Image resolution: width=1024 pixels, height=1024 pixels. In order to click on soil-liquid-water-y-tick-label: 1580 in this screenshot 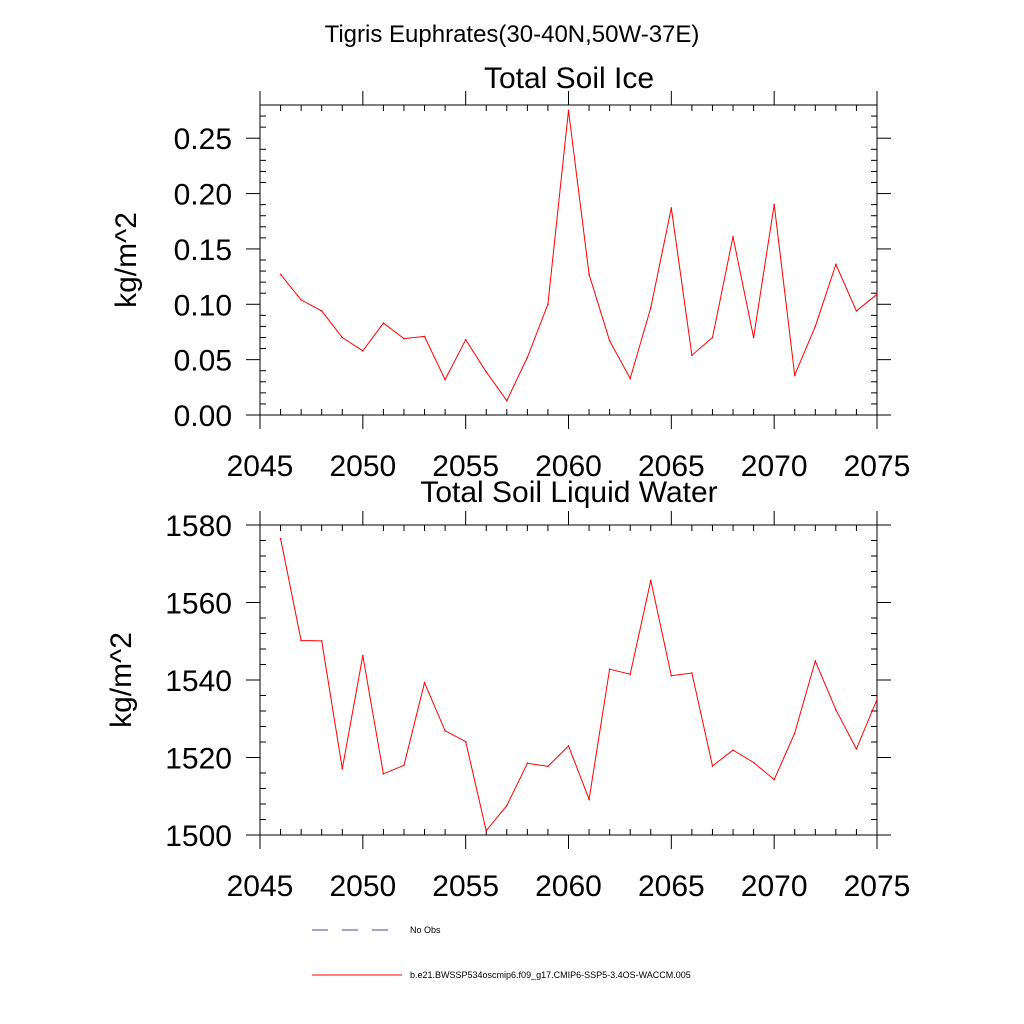, I will do `click(198, 526)`.